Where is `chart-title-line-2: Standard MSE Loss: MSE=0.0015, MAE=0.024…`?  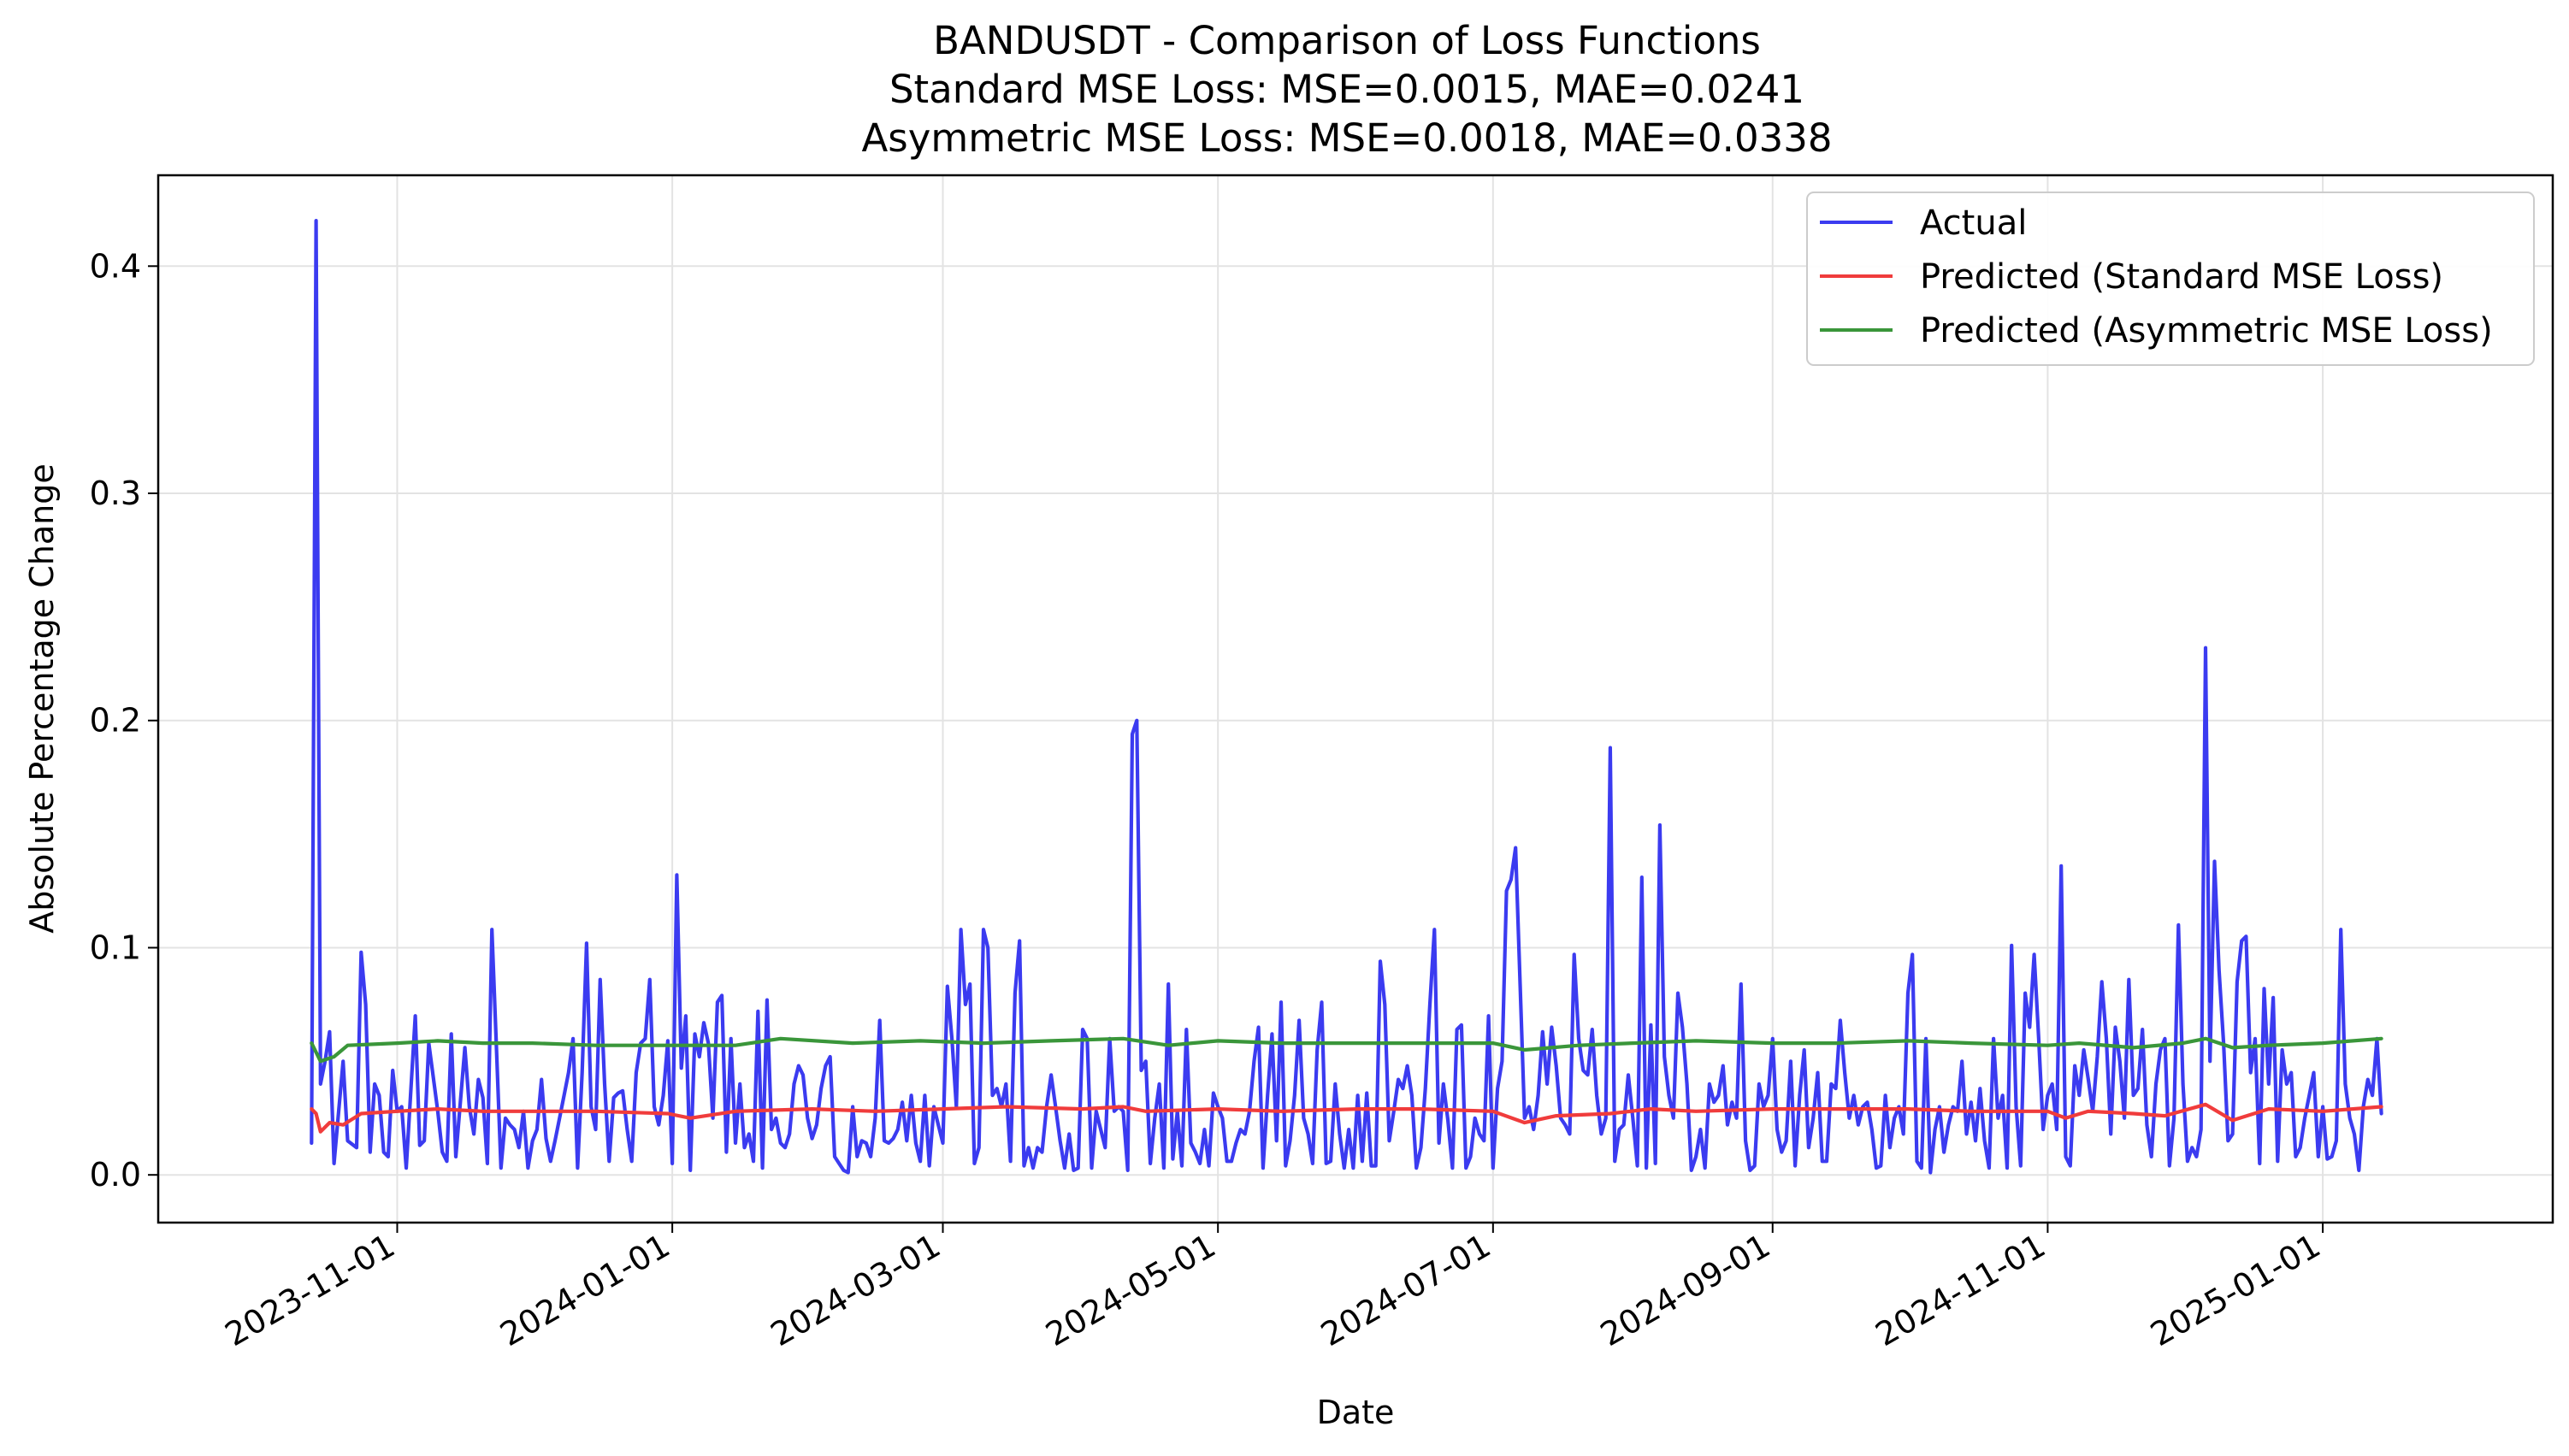 chart-title-line-2: Standard MSE Loss: MSE=0.0015, MAE=0.024… is located at coordinates (1346, 89).